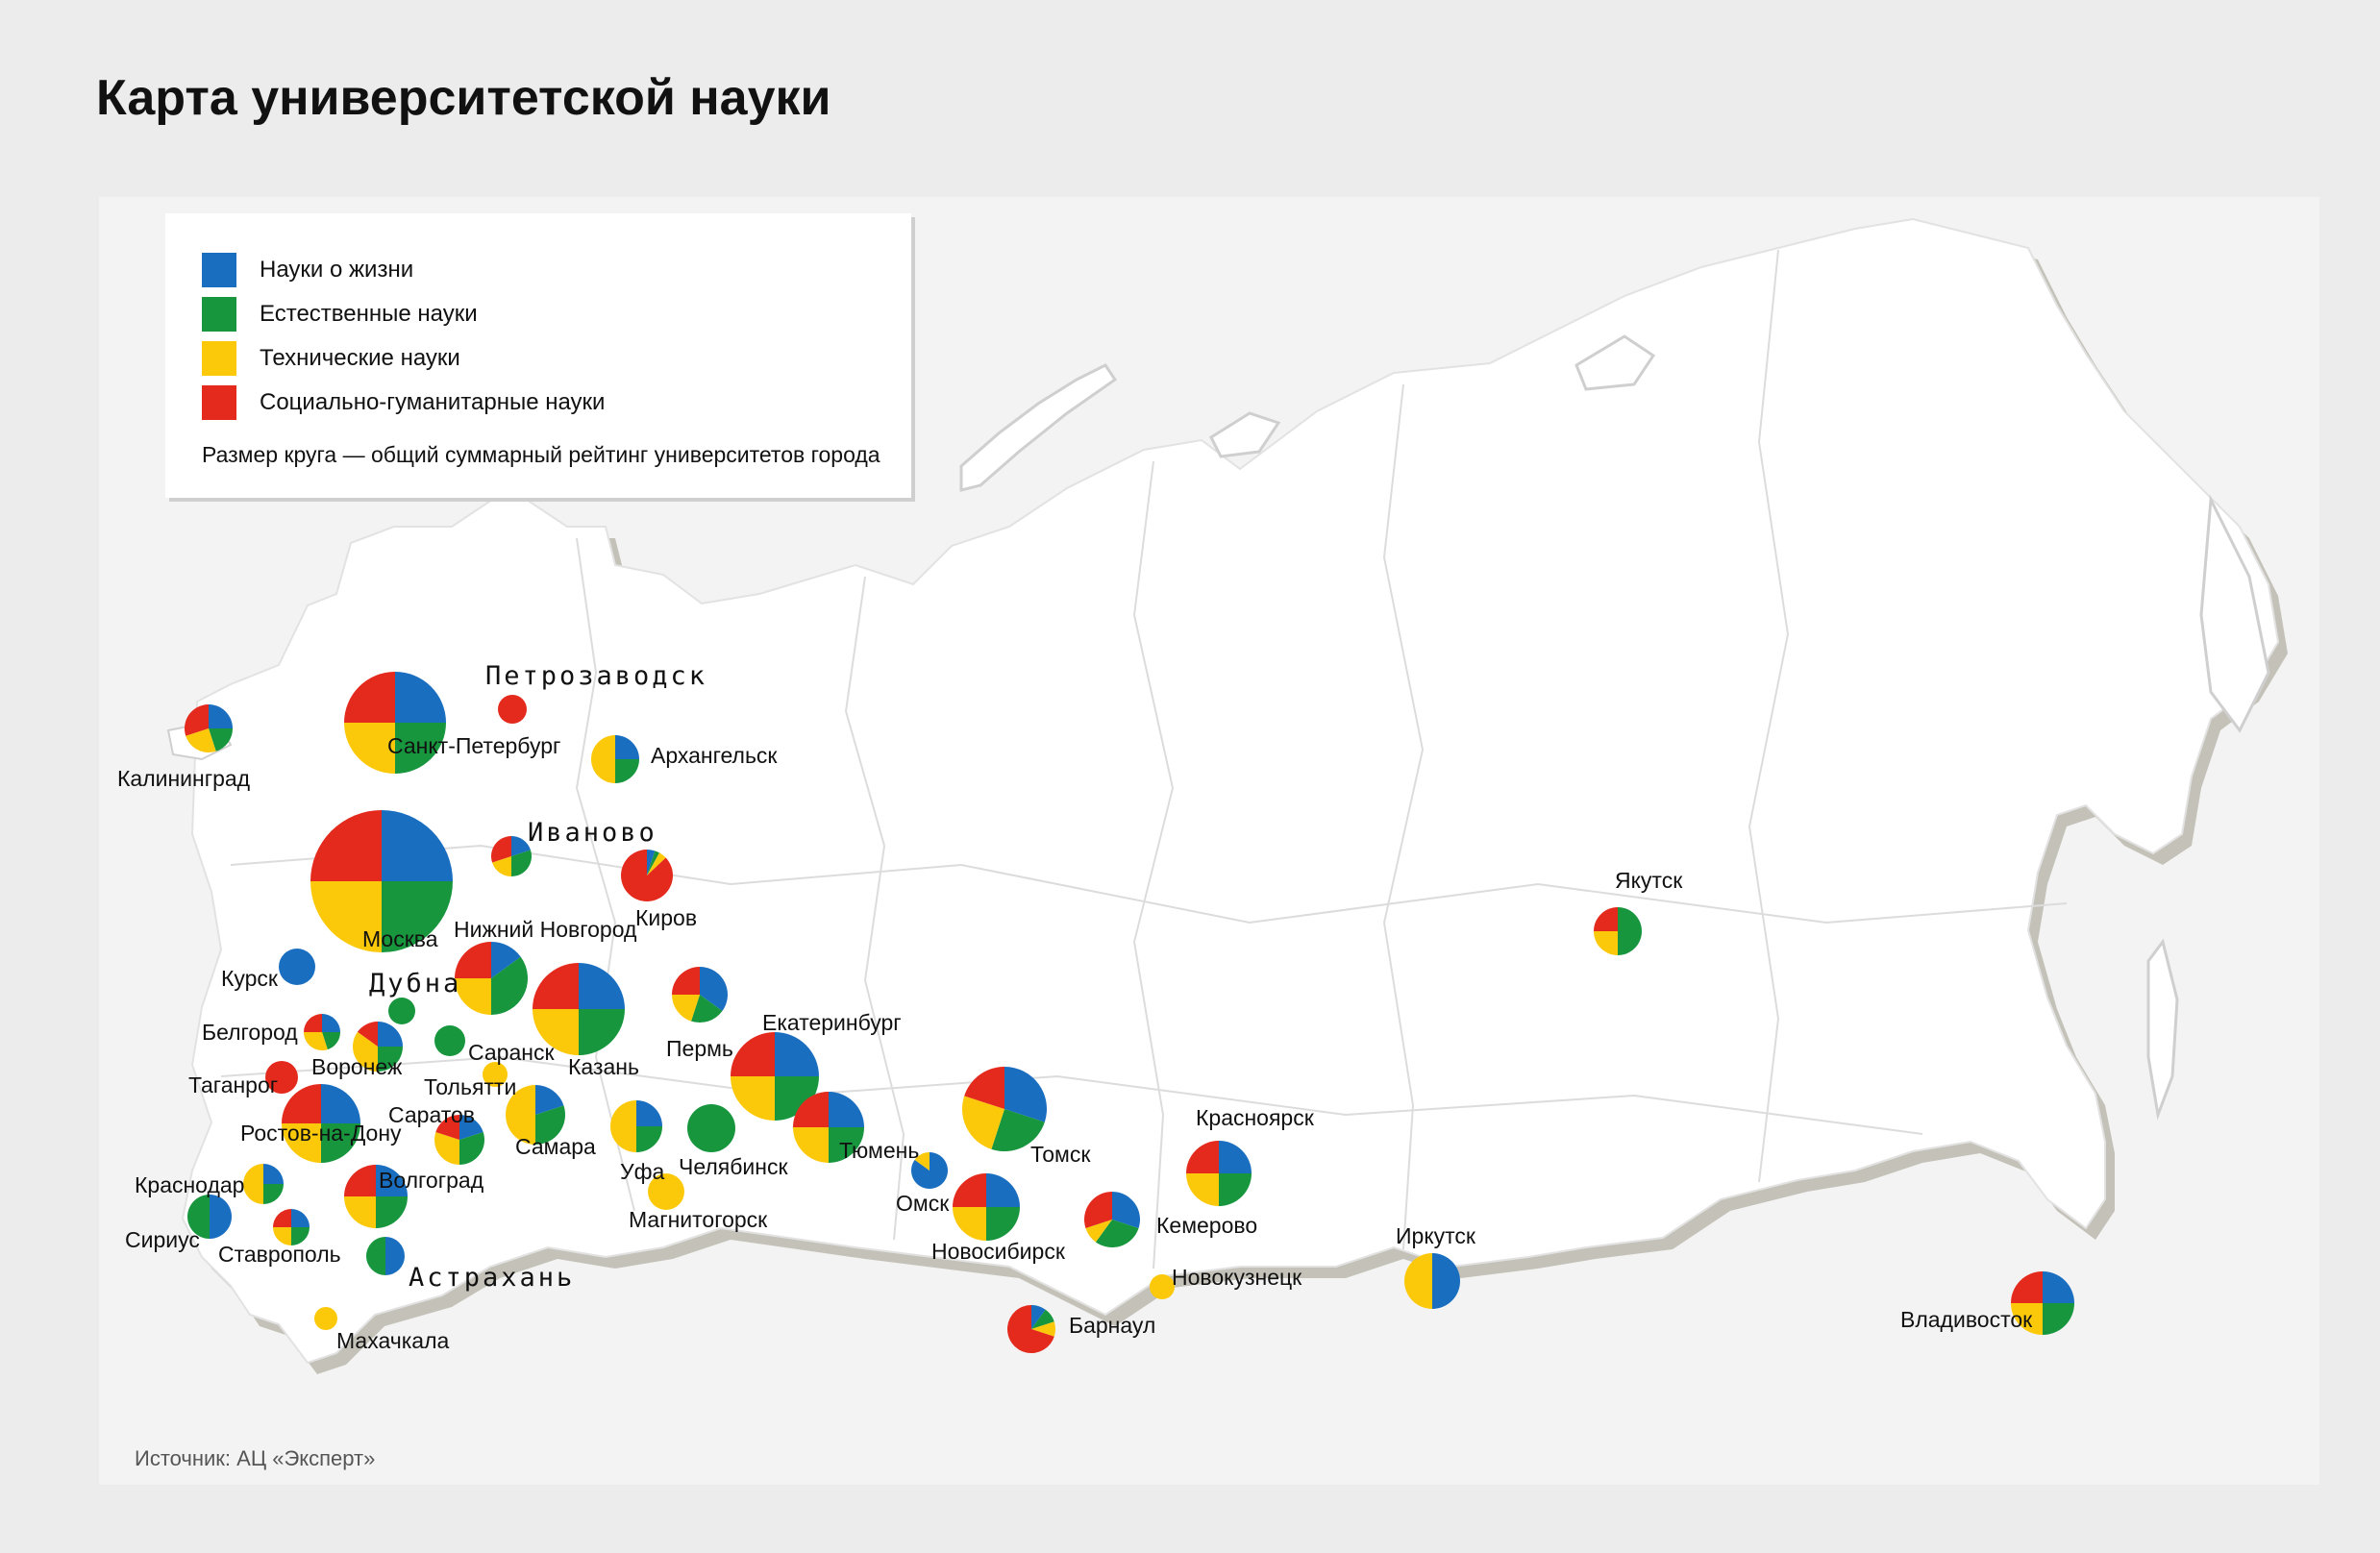 The height and width of the screenshot is (1553, 2380). I want to click on label-nizhny: Нижний Новгород, so click(546, 930).